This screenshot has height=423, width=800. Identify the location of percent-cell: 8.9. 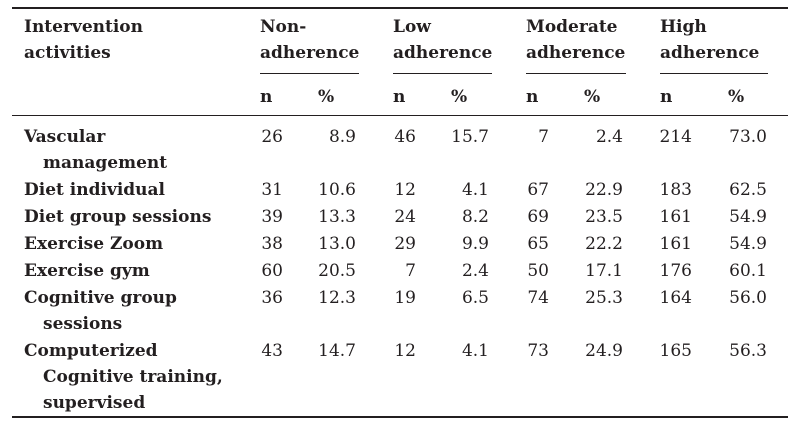
(342, 137).